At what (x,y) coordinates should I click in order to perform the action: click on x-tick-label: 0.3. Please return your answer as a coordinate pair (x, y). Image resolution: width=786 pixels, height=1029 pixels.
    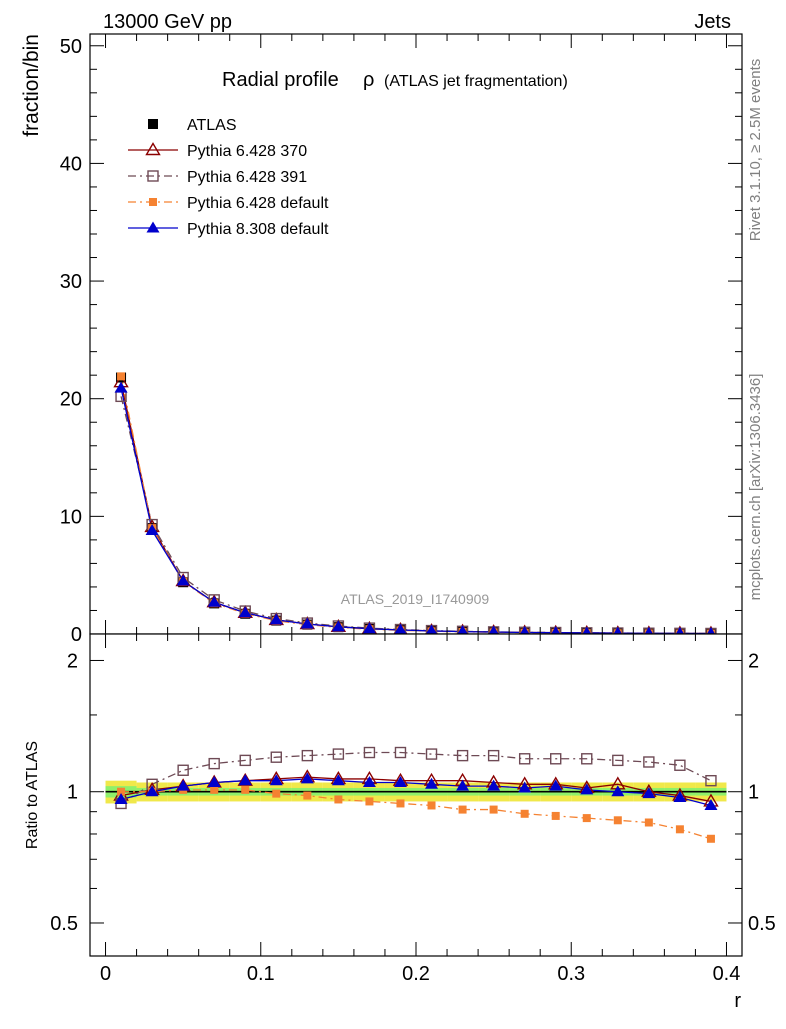
    Looking at the image, I should click on (571, 974).